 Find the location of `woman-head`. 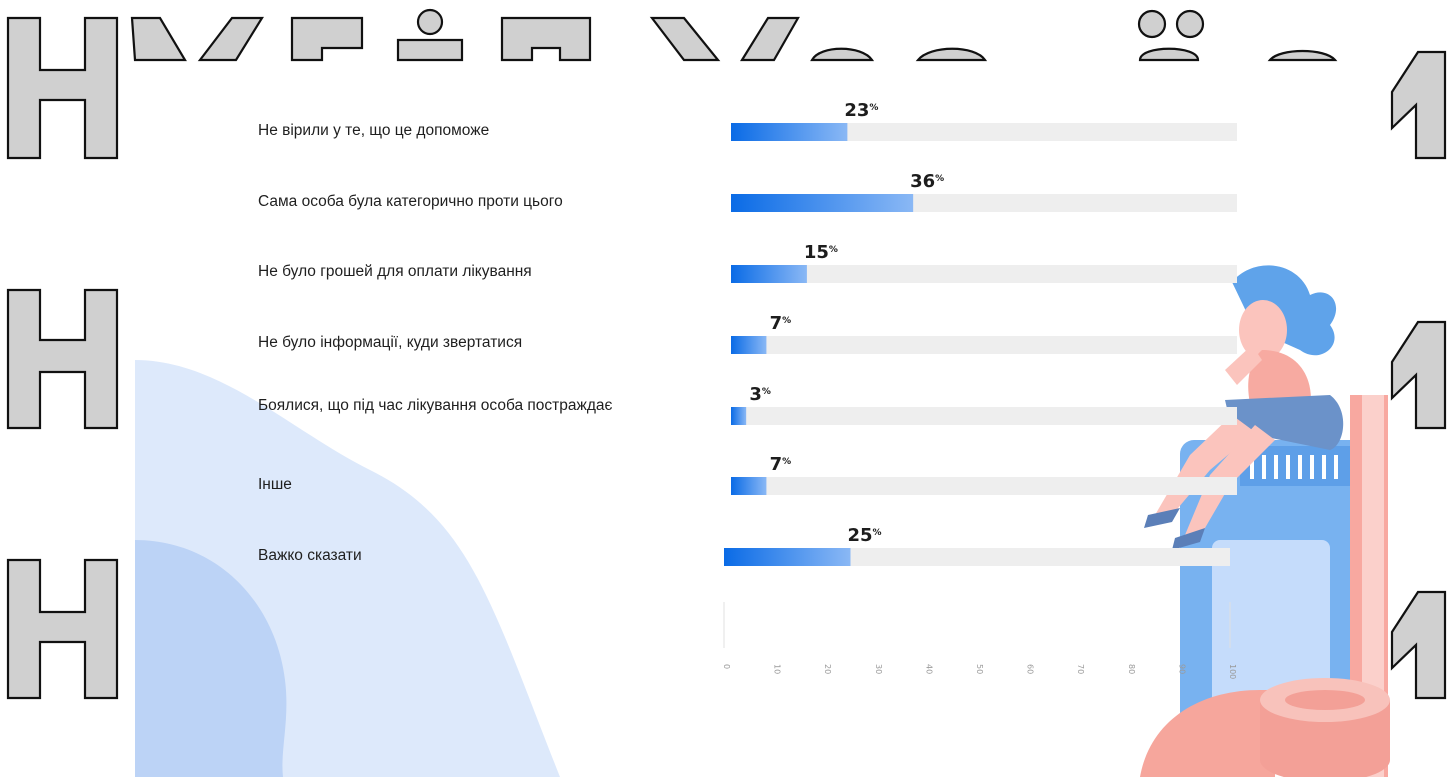

woman-head is located at coordinates (1263, 330).